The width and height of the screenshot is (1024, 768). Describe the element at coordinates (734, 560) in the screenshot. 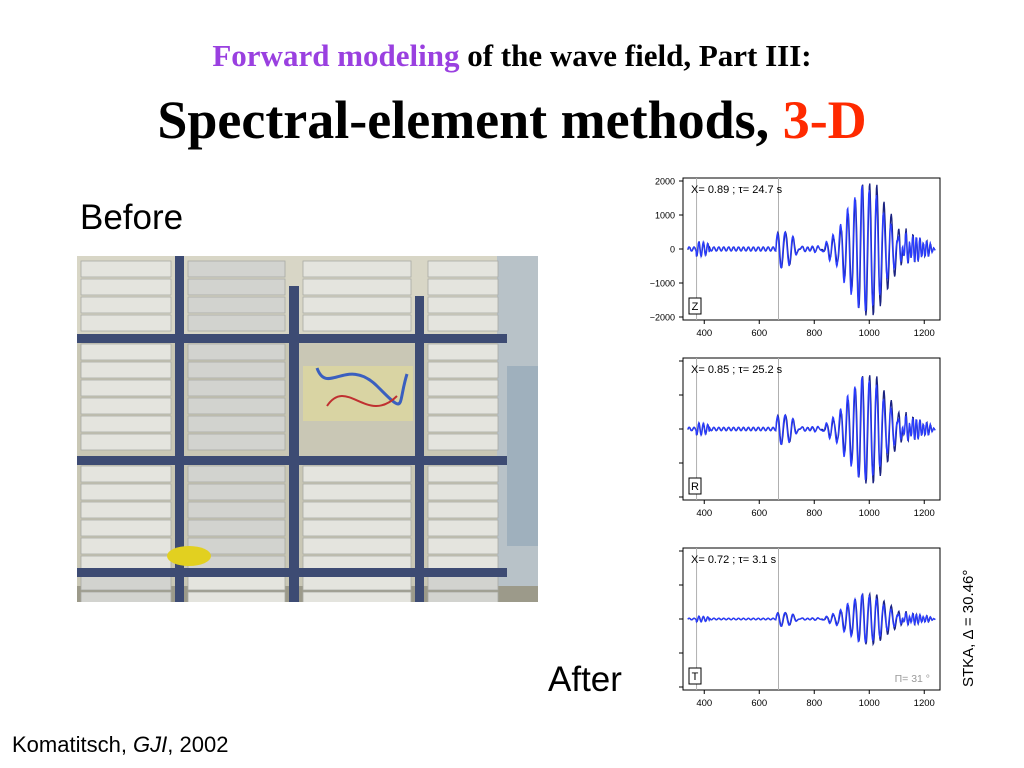

I see `panel-header: X= 0.72 ; τ= 3.1 s` at that location.